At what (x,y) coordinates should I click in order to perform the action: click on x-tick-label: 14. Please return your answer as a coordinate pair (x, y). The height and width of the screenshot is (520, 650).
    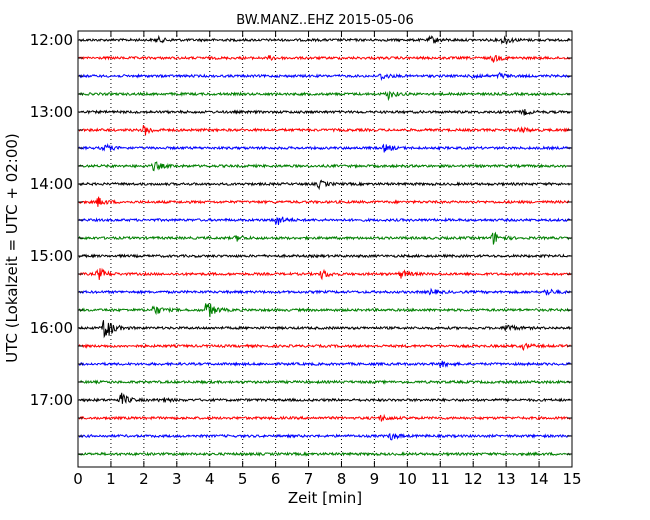
    Looking at the image, I should click on (539, 479).